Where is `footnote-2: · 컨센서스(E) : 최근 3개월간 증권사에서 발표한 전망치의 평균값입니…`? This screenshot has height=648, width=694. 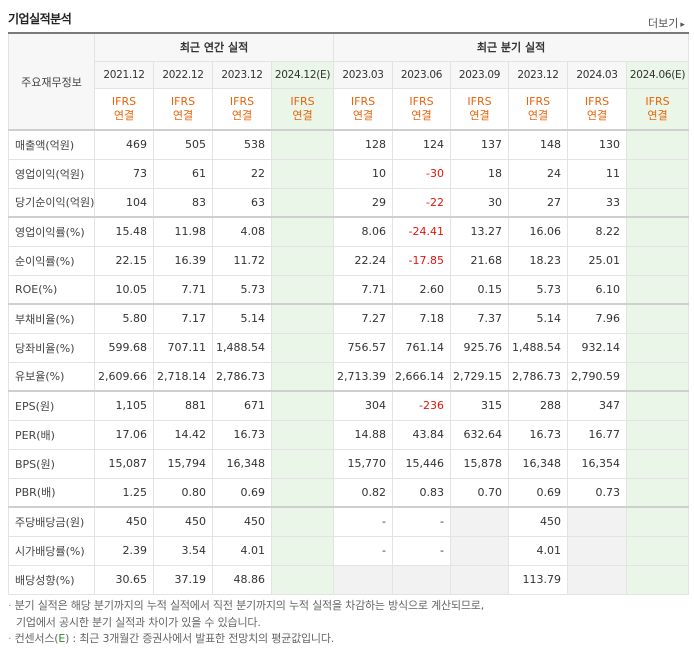
footnote-2: · 컨센서스(E) : 최근 3개월간 증권사에서 발표한 전망치의 평균값입니… is located at coordinates (171, 638).